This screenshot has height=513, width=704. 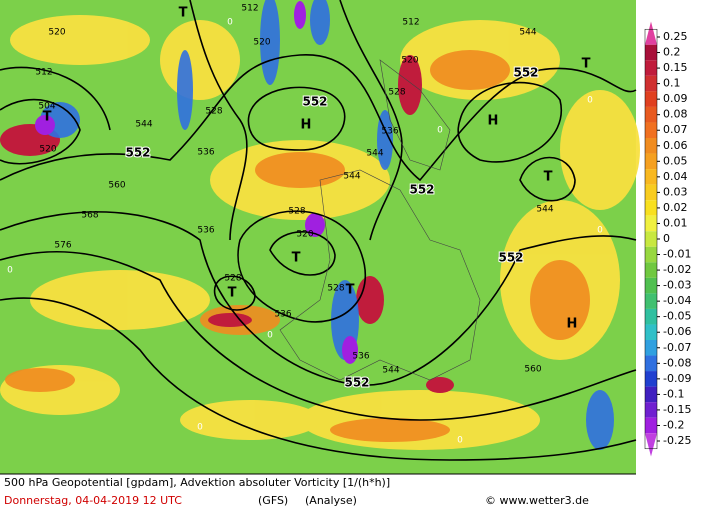 What do you see at coordinates (673, 393) in the screenshot?
I see `colorbar-label: -0.1` at bounding box center [673, 393].